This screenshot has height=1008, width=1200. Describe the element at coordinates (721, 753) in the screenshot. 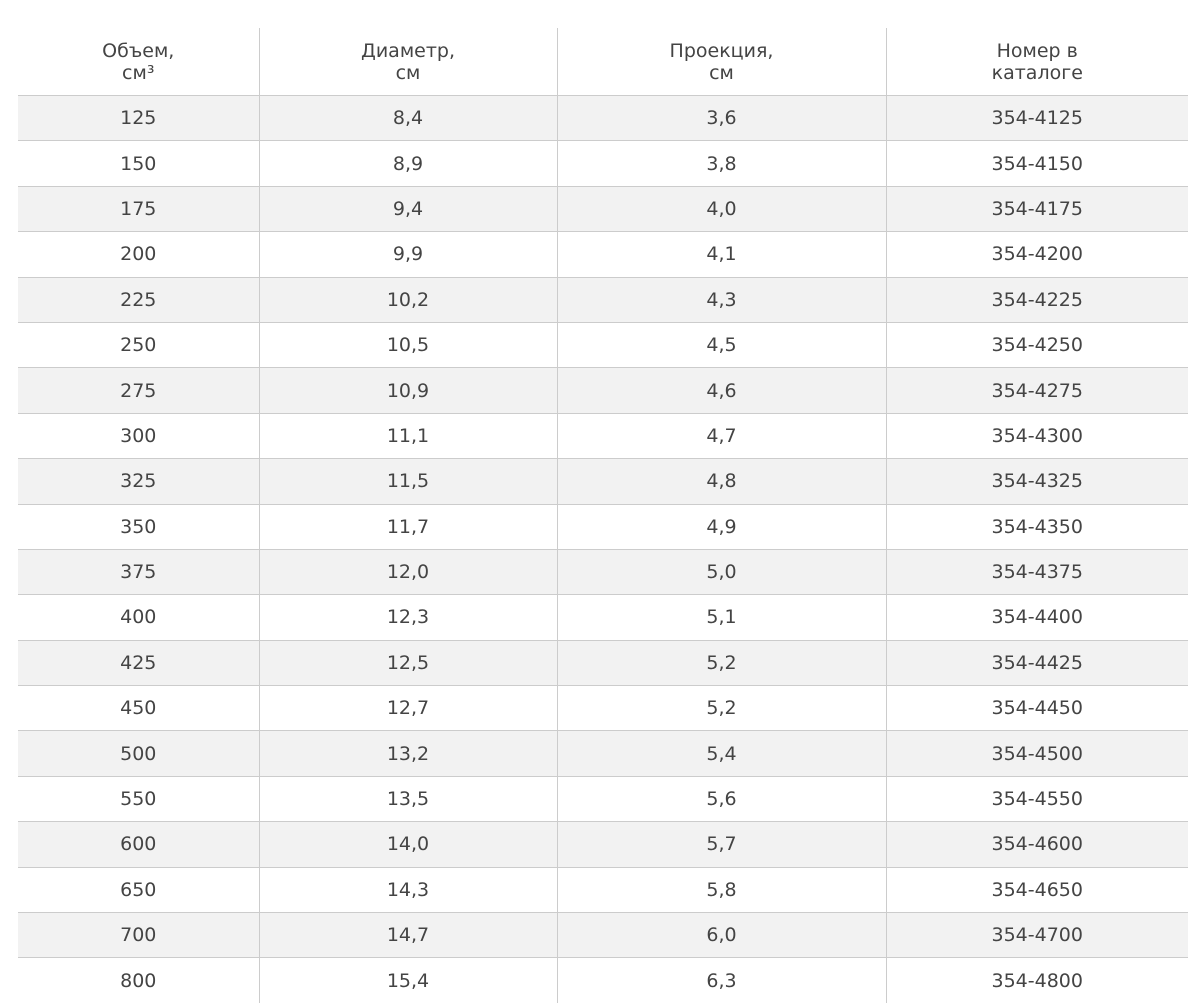

I see `table-cell: 5,4` at that location.